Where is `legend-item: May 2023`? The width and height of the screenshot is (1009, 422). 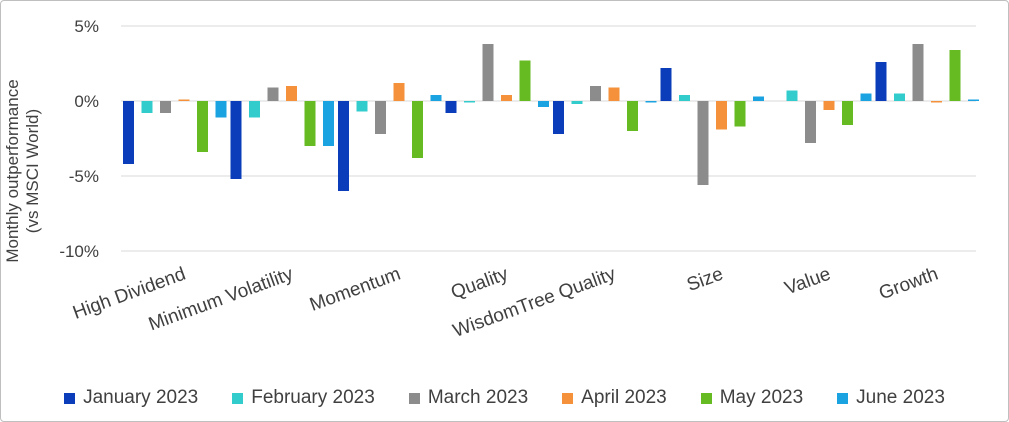 legend-item: May 2023 is located at coordinates (752, 398).